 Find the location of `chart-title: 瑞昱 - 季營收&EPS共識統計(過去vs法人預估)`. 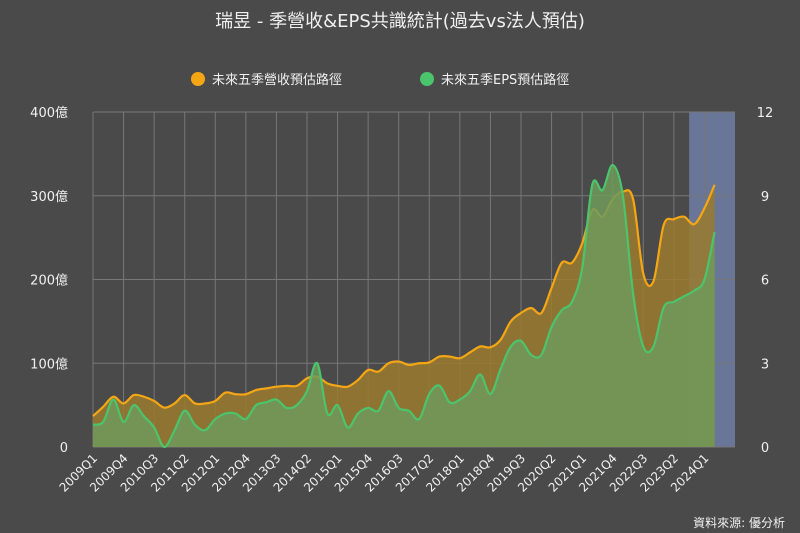

chart-title: 瑞昱 - 季營收&EPS共識統計(過去vs法人預估) is located at coordinates (400, 21).